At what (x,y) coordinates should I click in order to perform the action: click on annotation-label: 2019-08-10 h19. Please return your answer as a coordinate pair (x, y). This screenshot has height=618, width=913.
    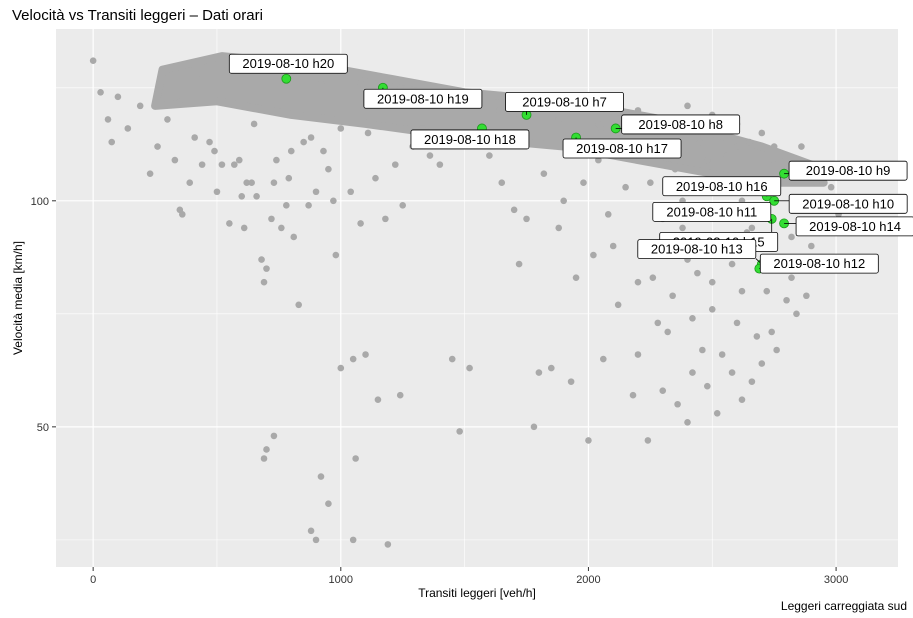
    Looking at the image, I should click on (423, 98).